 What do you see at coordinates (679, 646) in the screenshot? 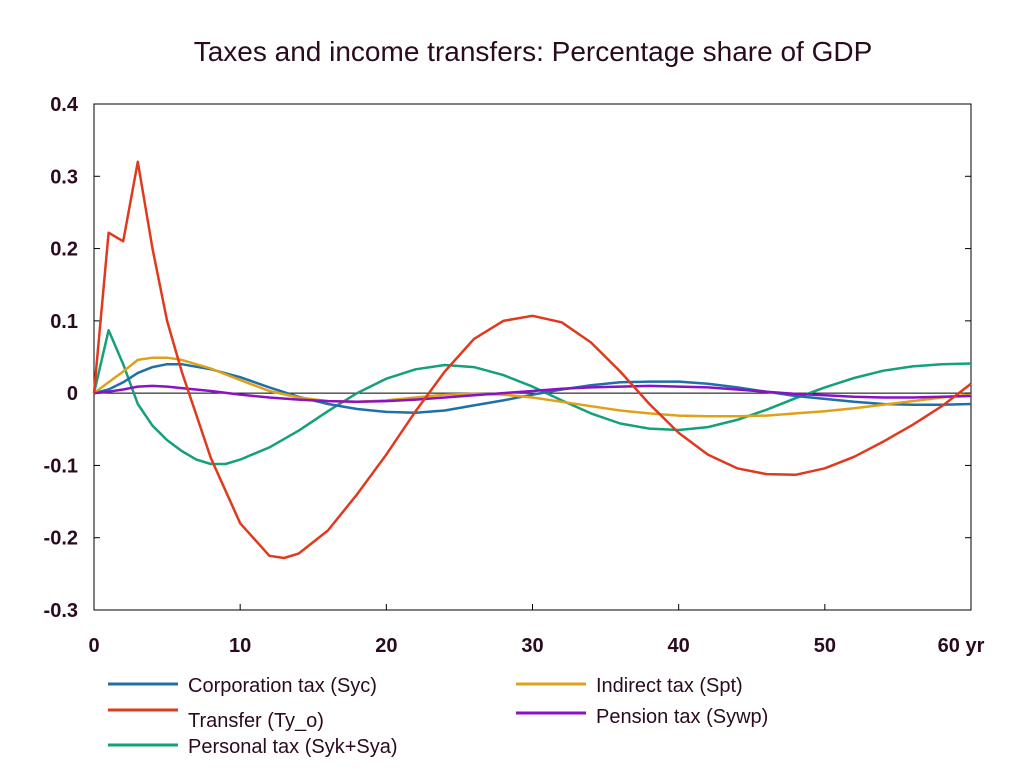
I see `x-tick-label: 40` at bounding box center [679, 646].